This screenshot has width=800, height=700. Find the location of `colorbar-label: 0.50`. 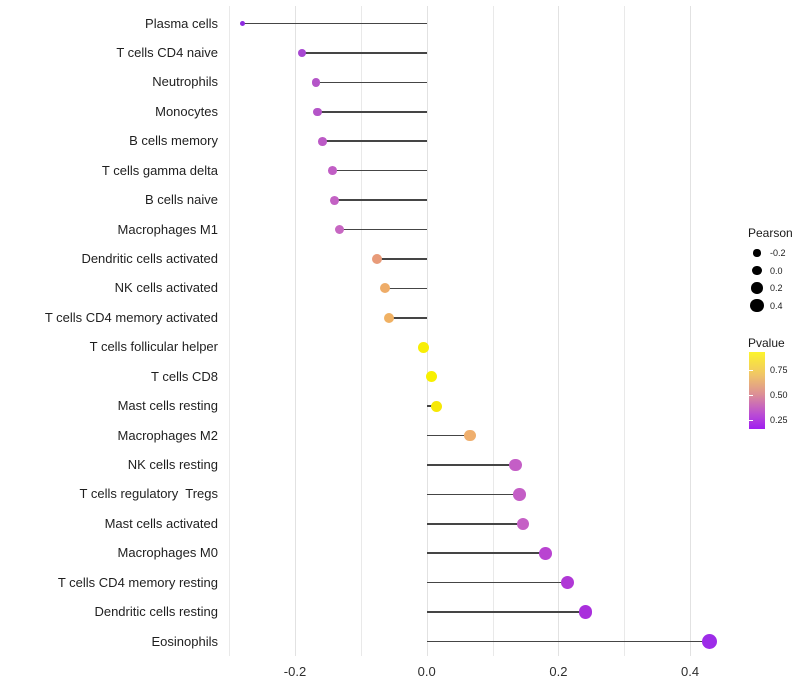

colorbar-label: 0.50 is located at coordinates (779, 395).